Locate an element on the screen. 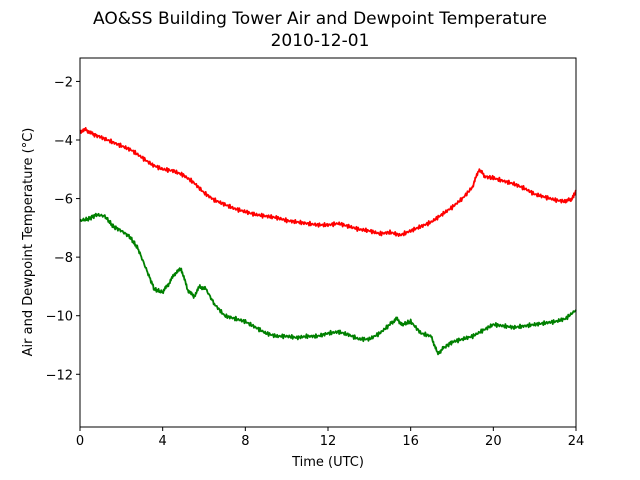 The height and width of the screenshot is (480, 640). x-axis-label: Time (UTC) is located at coordinates (327, 462).